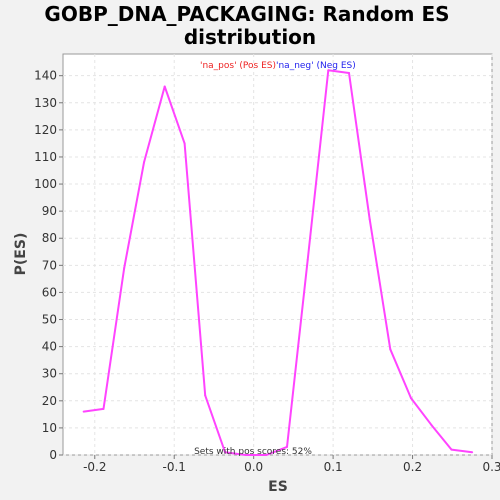 The image size is (500, 500). I want to click on legend-entry-pos: 'na_pos' (Pos ES), so click(238, 66).